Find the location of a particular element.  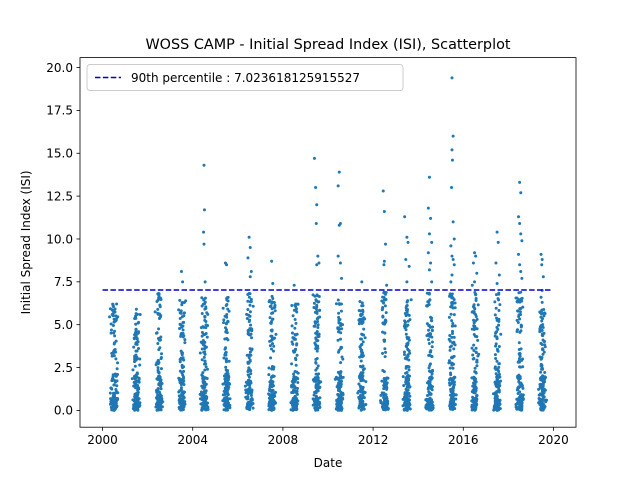

x-tick-label: 2008 is located at coordinates (283, 440).